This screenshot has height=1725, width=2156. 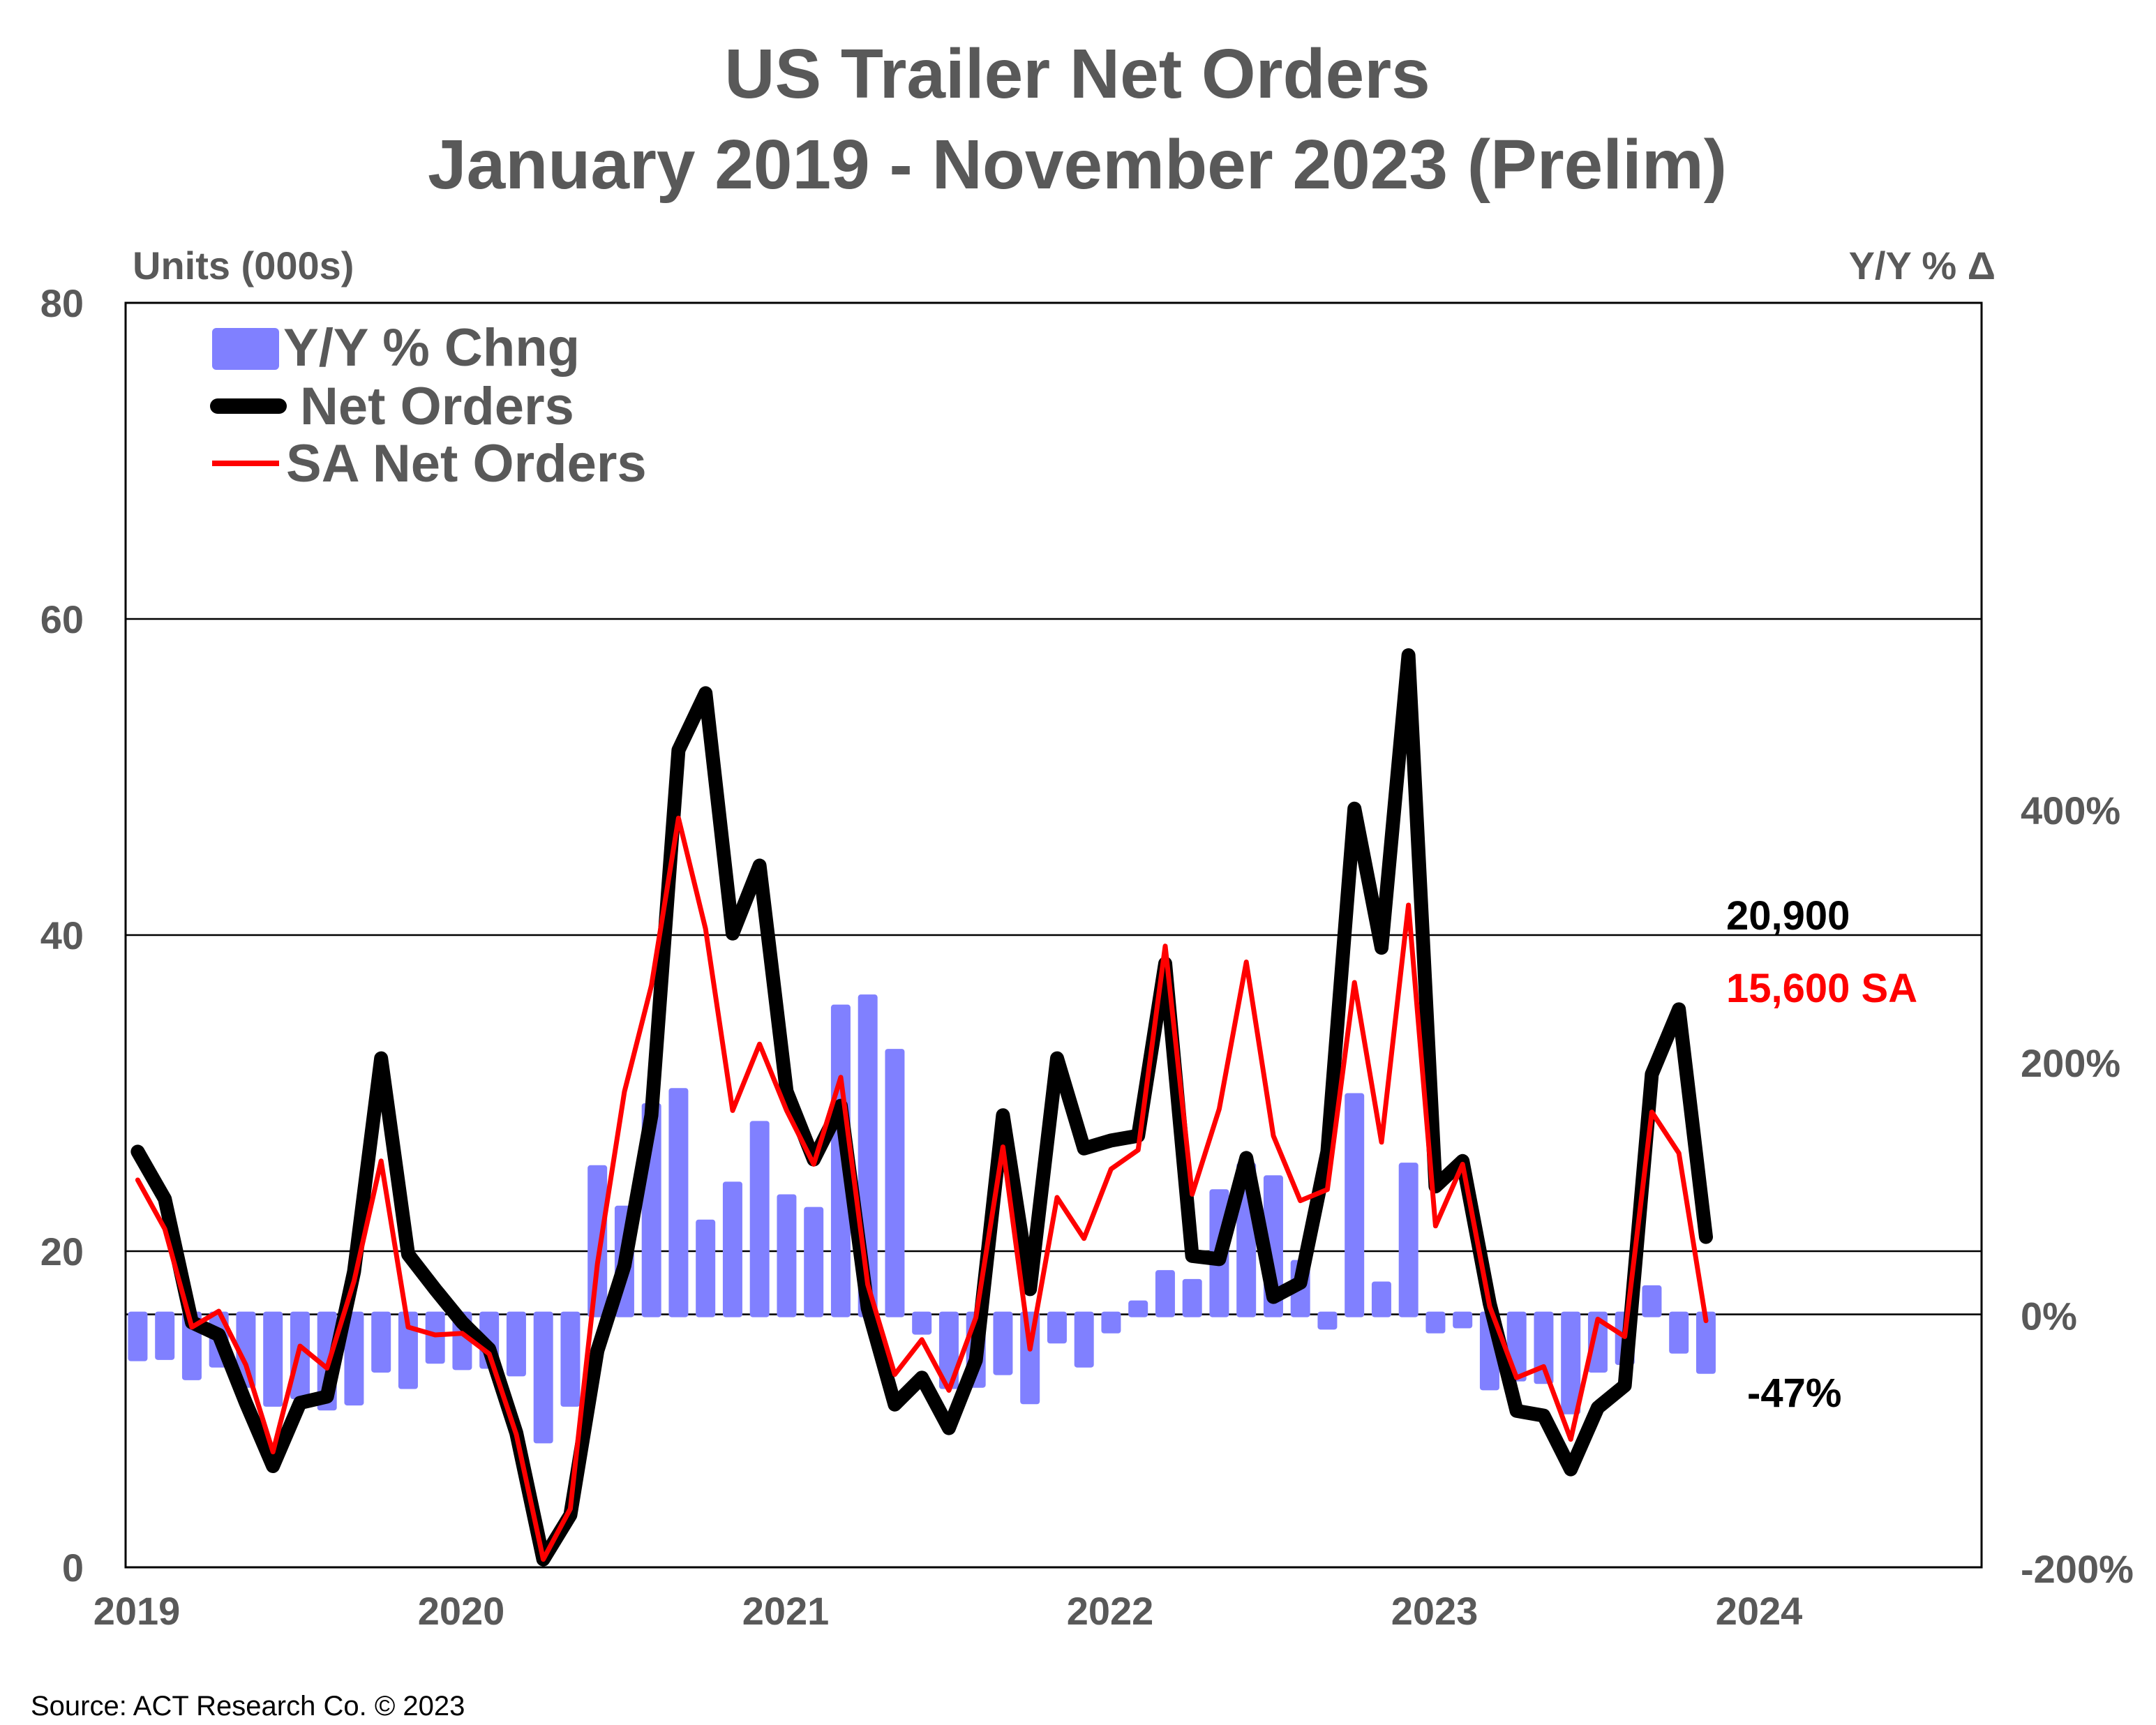 I want to click on right-tick-label: 200%, so click(x=2070, y=1063).